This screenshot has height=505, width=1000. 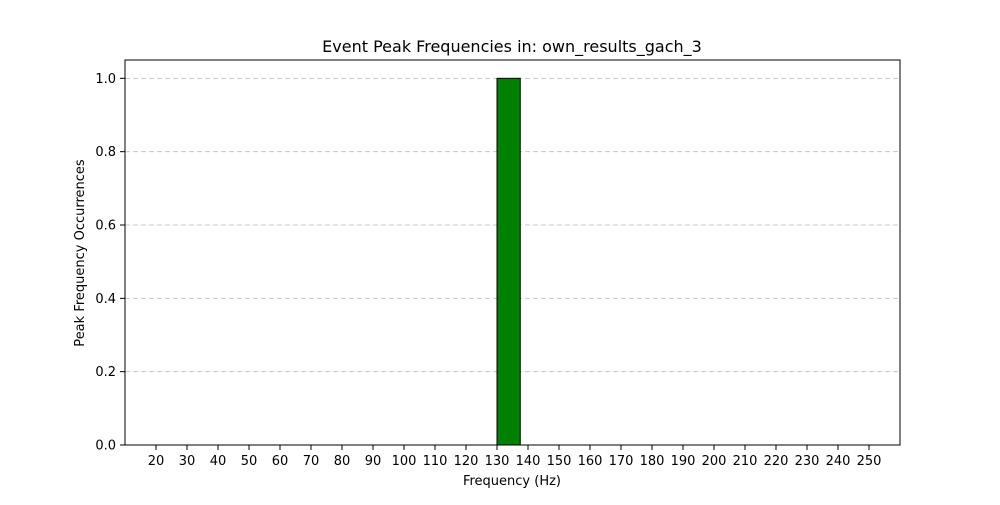 I want to click on x-tick-label: 80, so click(x=342, y=461).